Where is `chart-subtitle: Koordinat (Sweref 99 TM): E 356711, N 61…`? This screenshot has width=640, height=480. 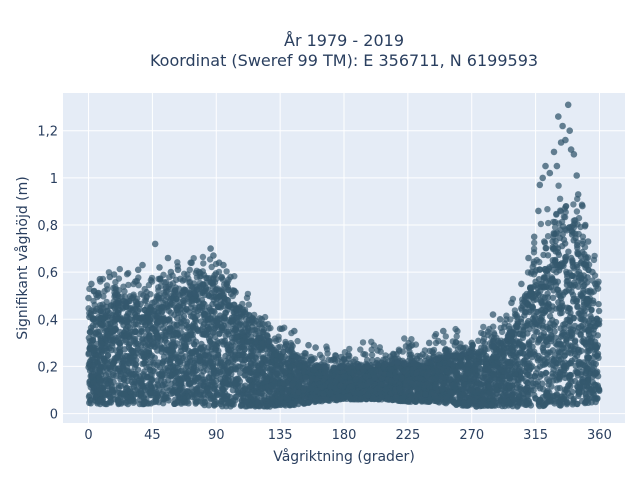 chart-subtitle: Koordinat (Sweref 99 TM): E 356711, N 61… is located at coordinates (344, 60).